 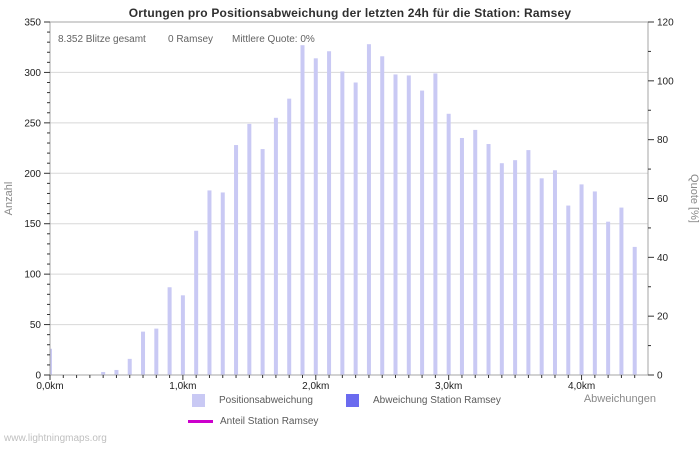 What do you see at coordinates (663, 317) in the screenshot?
I see `y-right-tick-label: 20` at bounding box center [663, 317].